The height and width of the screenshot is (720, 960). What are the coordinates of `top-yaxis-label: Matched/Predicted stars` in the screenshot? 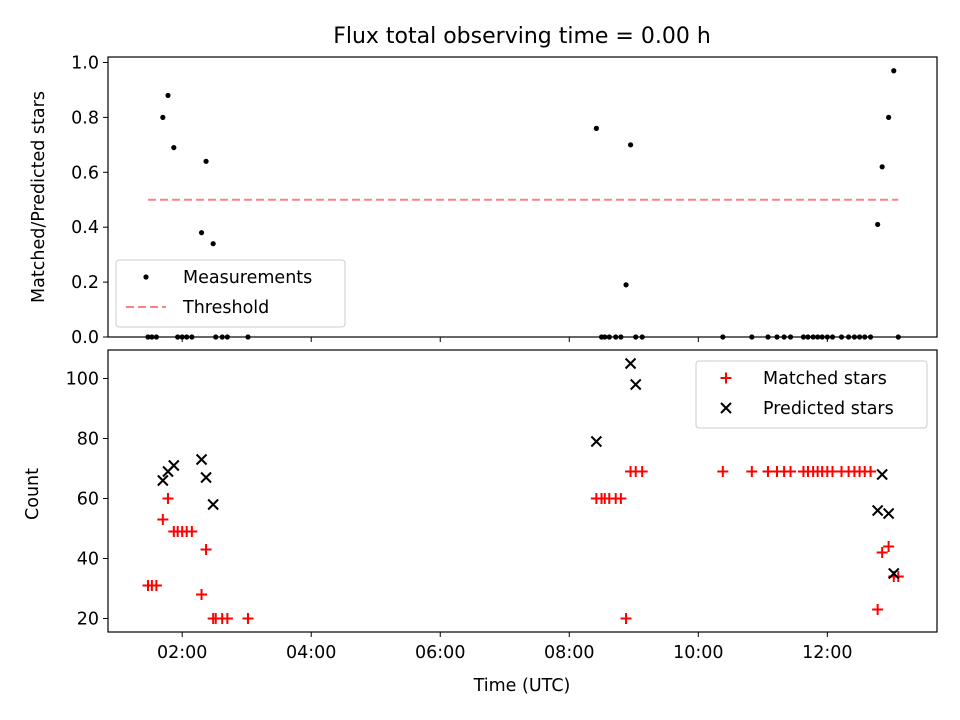 It's located at (39, 197).